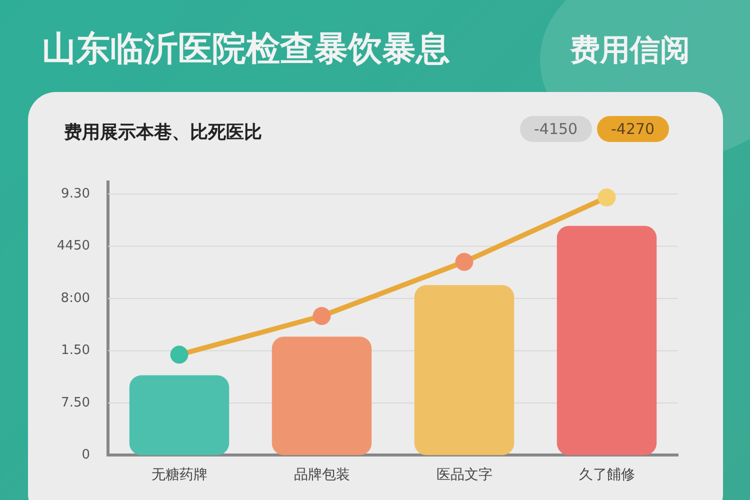 This screenshot has height=500, width=750. What do you see at coordinates (75, 298) in the screenshot?
I see `text: 8:00` at bounding box center [75, 298].